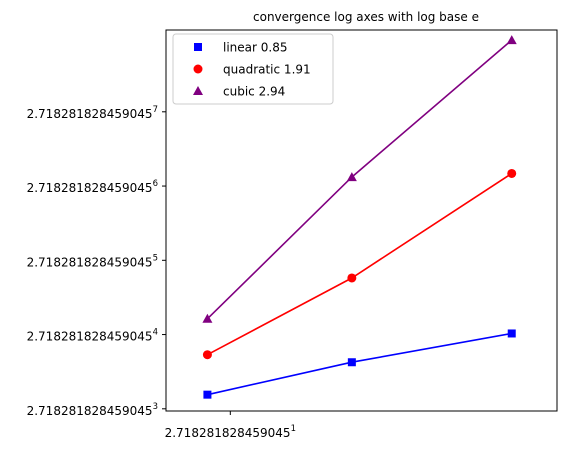 This screenshot has height=452, width=568. What do you see at coordinates (366, 17) in the screenshot?
I see `chart-title: convergence log axes with log base e` at bounding box center [366, 17].